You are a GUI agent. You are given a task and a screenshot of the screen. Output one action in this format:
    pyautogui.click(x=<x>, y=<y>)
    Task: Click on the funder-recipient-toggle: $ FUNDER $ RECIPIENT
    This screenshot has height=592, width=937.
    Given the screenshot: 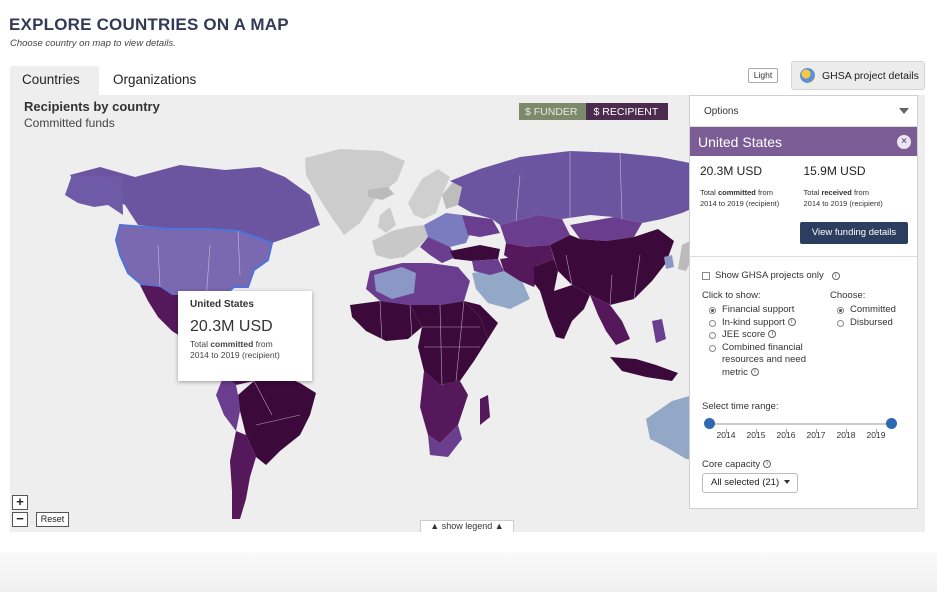 What is the action you would take?
    pyautogui.click(x=594, y=111)
    